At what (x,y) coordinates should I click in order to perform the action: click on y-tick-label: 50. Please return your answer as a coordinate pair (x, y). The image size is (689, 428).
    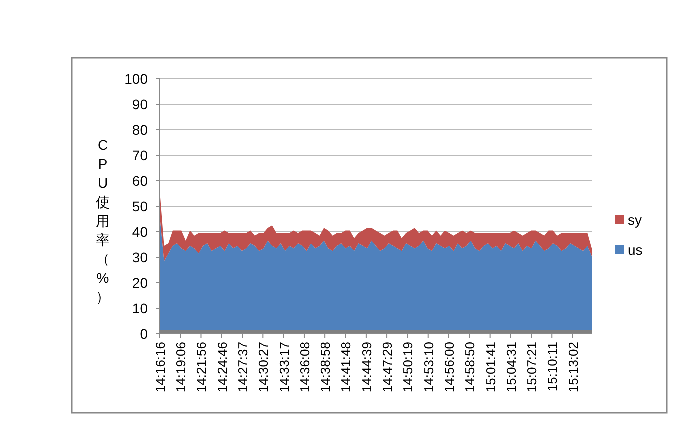
    Looking at the image, I should click on (140, 206).